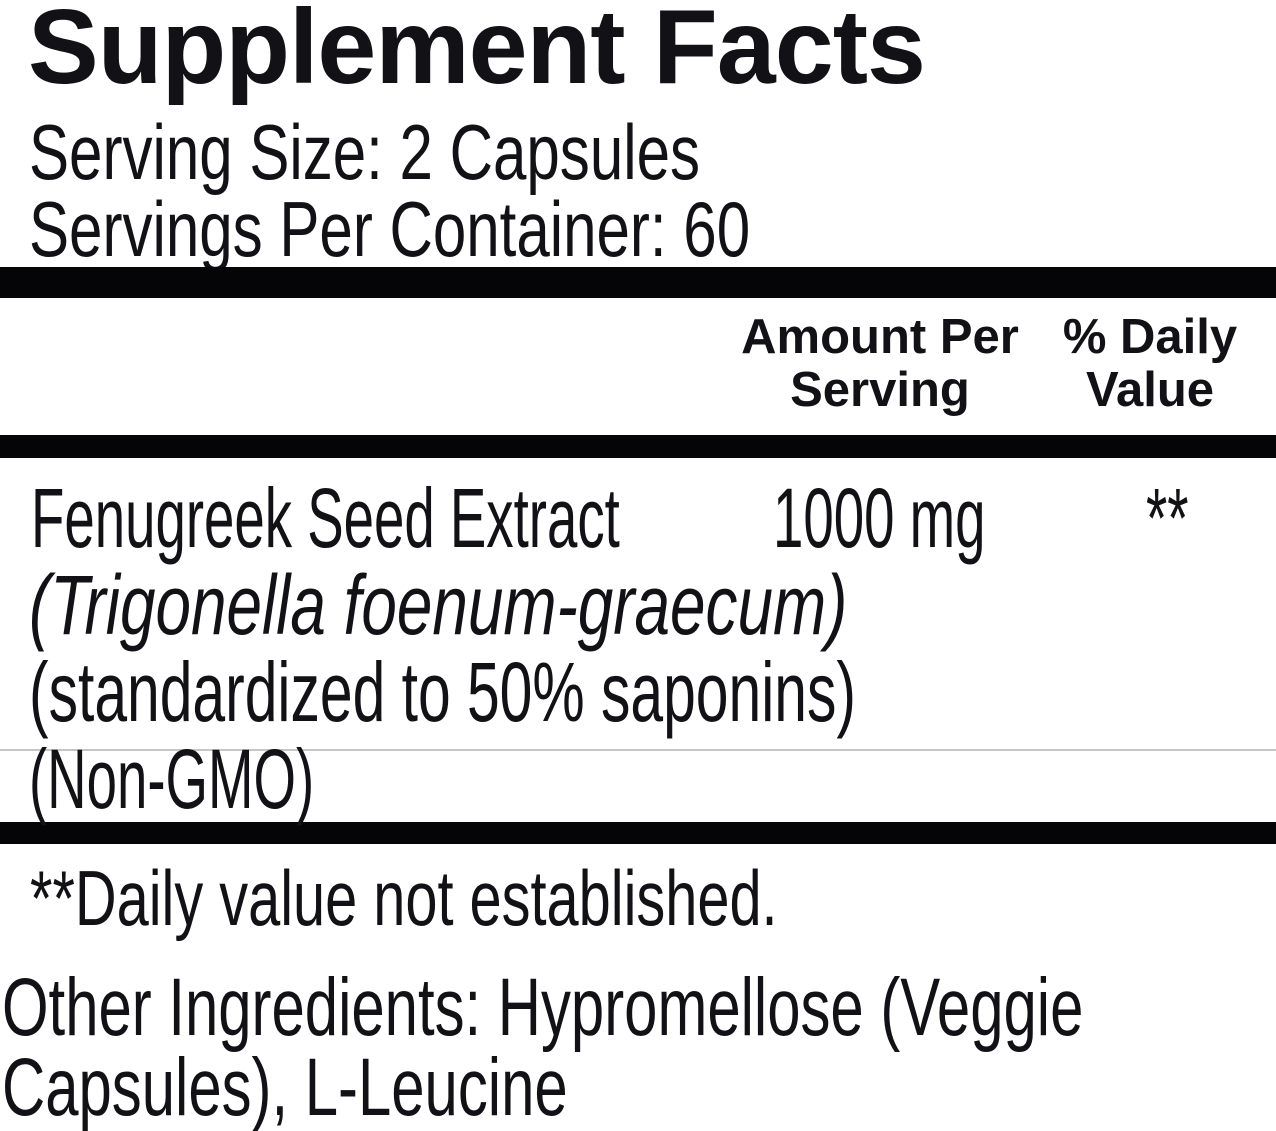 The image size is (1276, 1131). I want to click on daily-value-header-line2: Value, so click(1150, 390).